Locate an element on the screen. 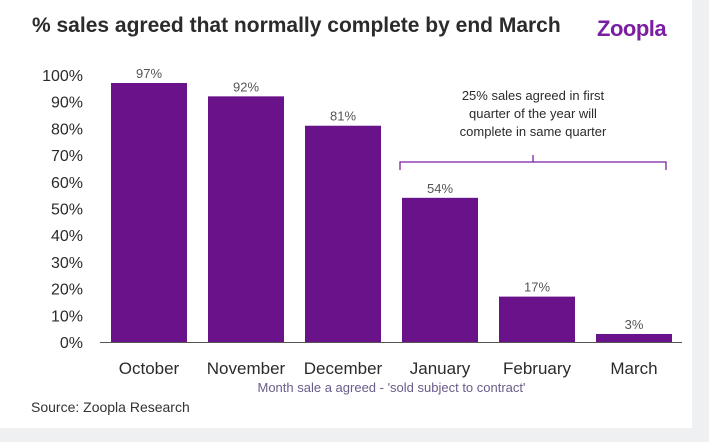 The width and height of the screenshot is (709, 442). y-tick-label: 50% is located at coordinates (67, 210).